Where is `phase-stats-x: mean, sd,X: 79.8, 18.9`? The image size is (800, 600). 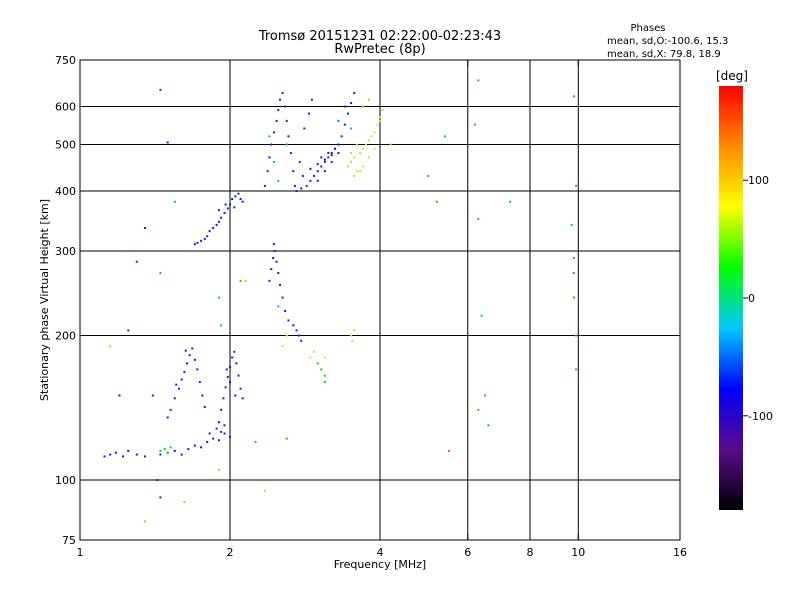 phase-stats-x: mean, sd,X: 79.8, 18.9 is located at coordinates (664, 54).